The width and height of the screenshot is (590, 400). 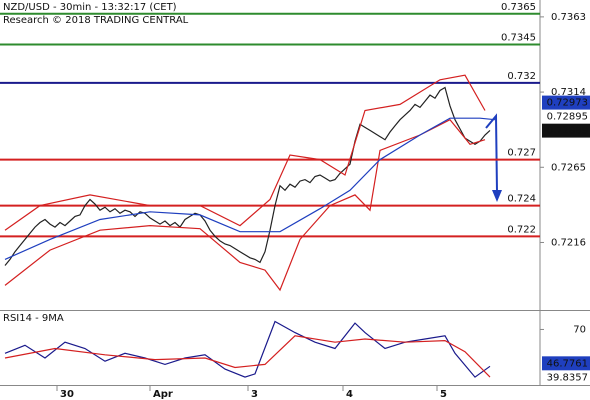 I want to click on price-tag-label: 39.8357, so click(x=567, y=377).